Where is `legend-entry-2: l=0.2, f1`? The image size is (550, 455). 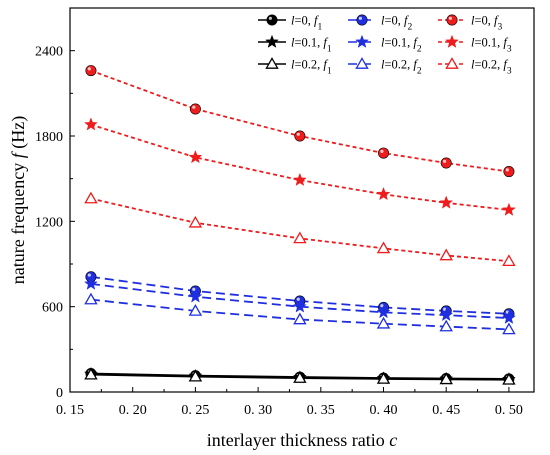
legend-entry-2: l=0.2, f1 is located at coordinates (295, 67).